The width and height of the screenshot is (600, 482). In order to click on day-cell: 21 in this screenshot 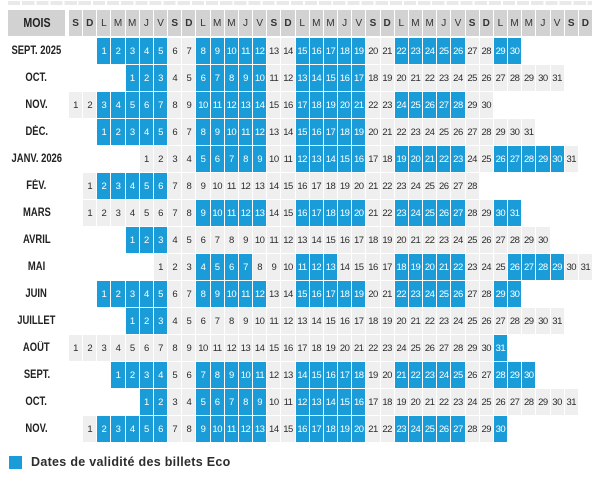, I will do `click(415, 240)`.